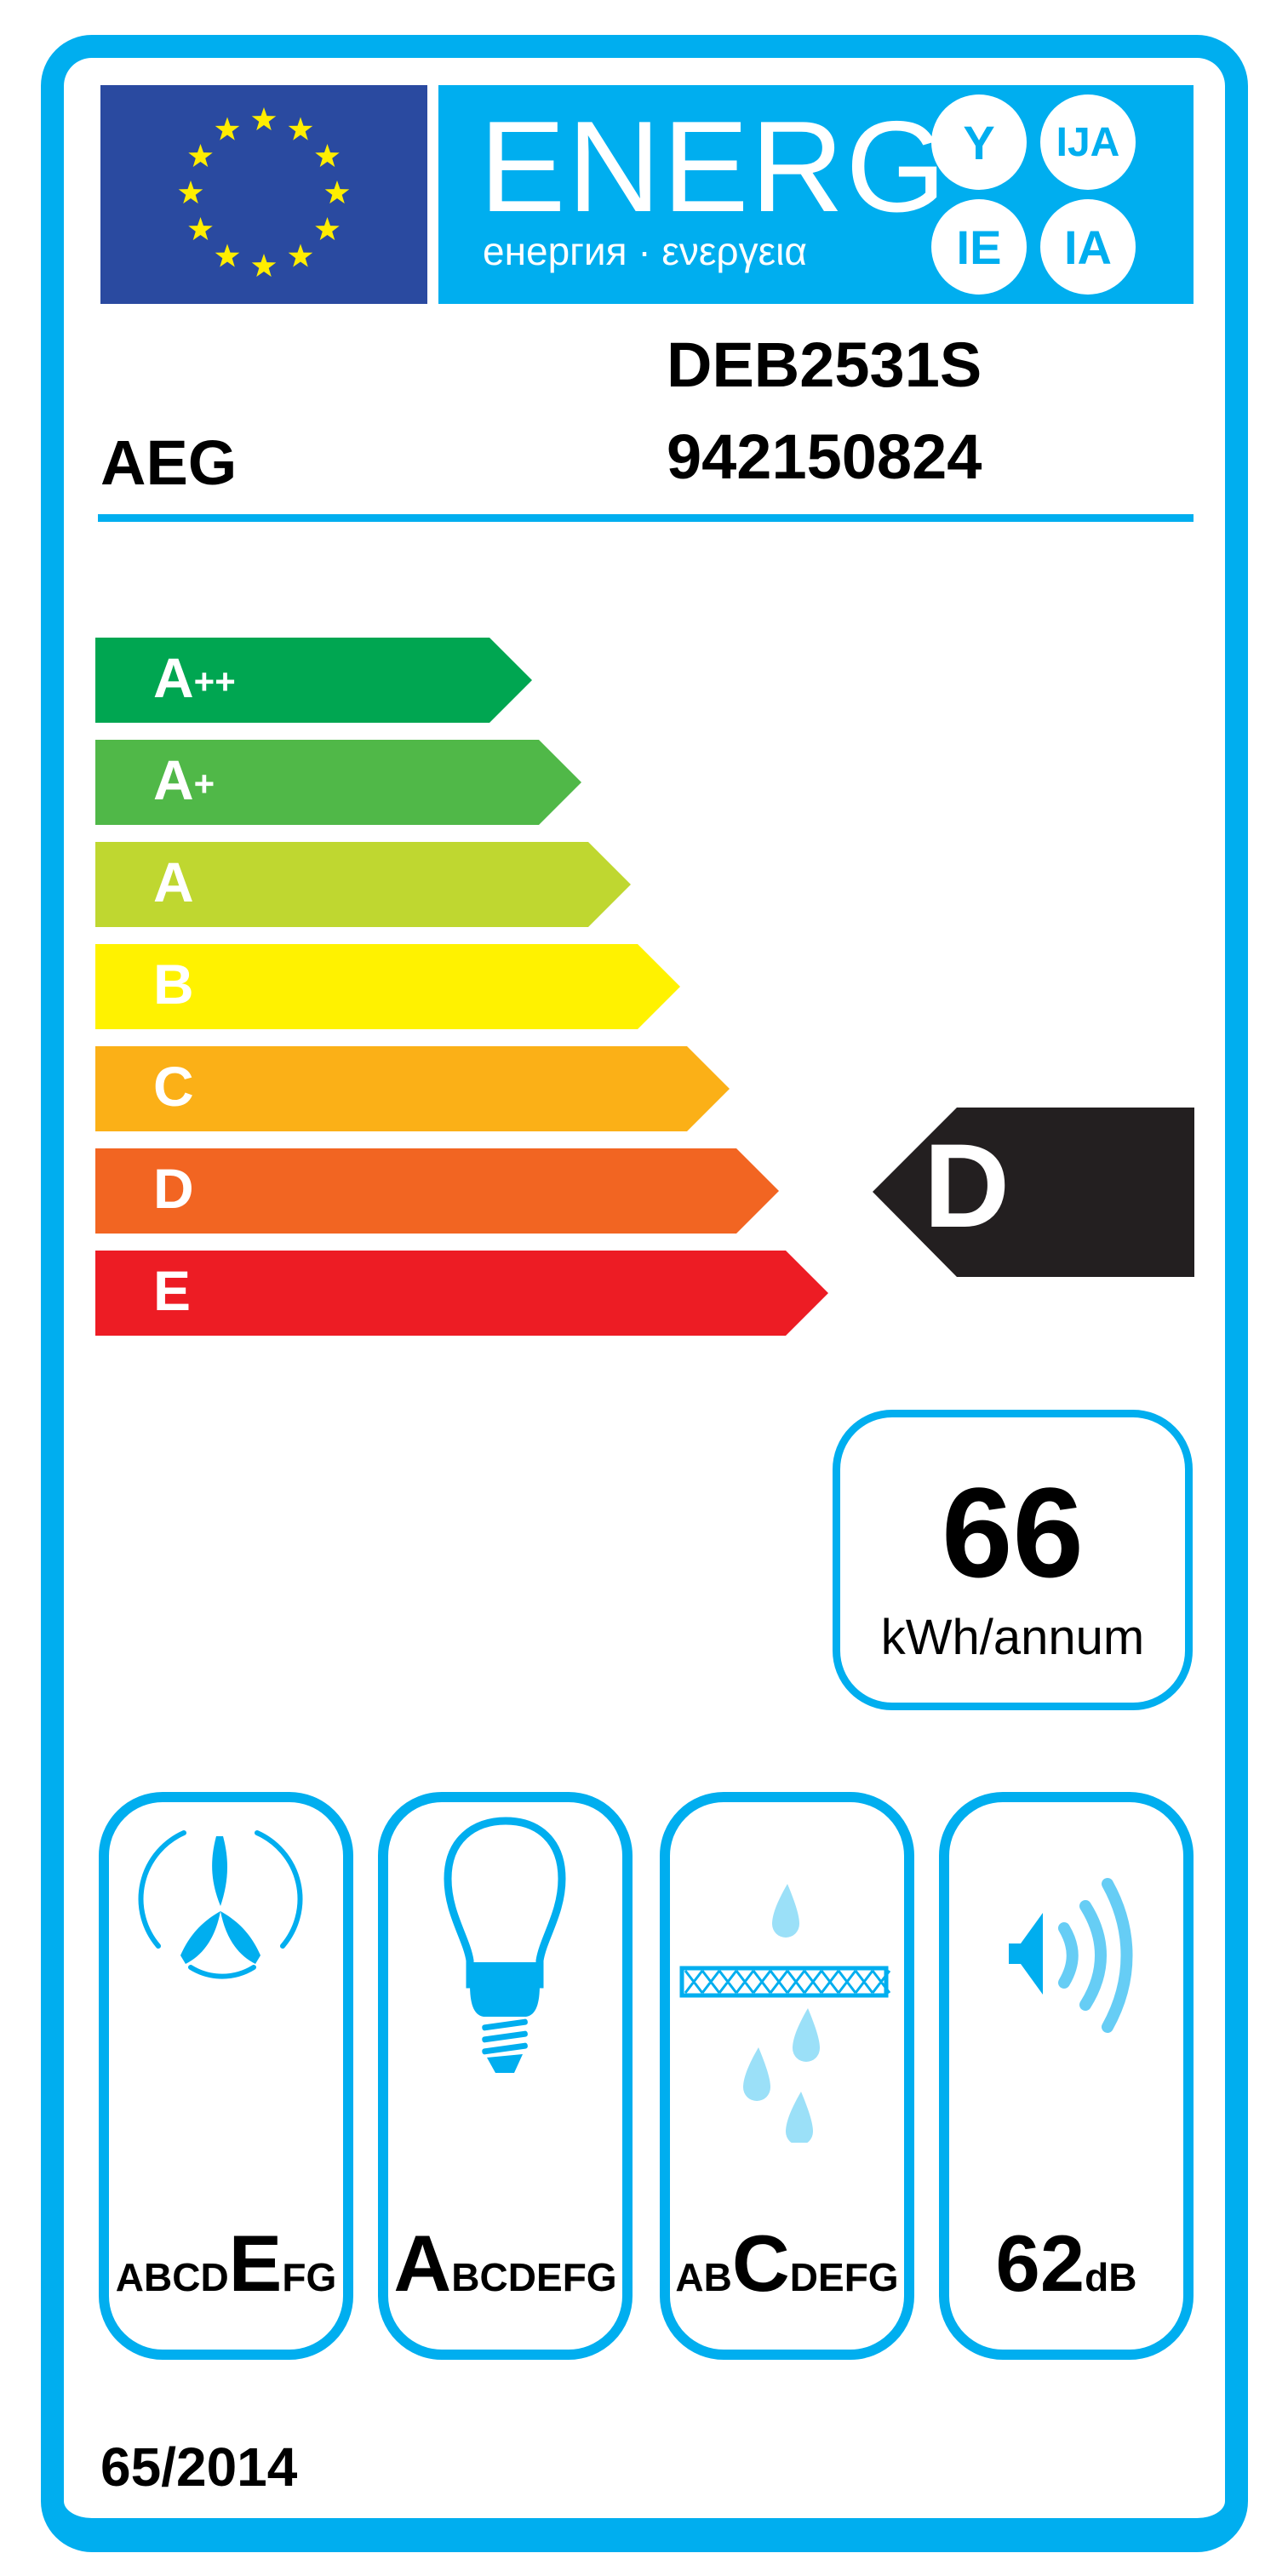  Describe the element at coordinates (169, 462) in the screenshot. I see `brand-name: AEG` at that location.